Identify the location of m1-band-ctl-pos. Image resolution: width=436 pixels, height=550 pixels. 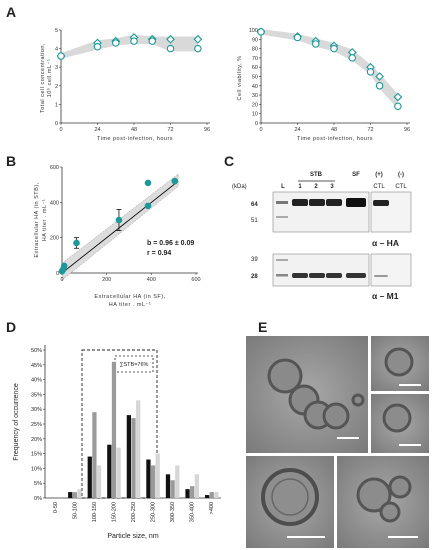
(381, 276).